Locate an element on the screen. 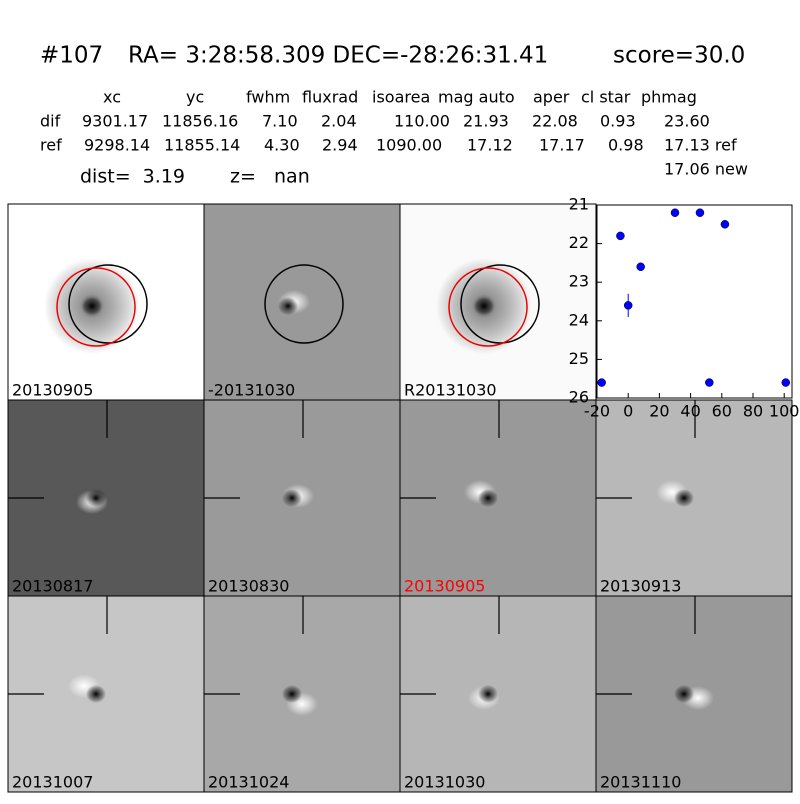 This screenshot has height=804, width=800. panel-label: 20131030 is located at coordinates (444, 782).